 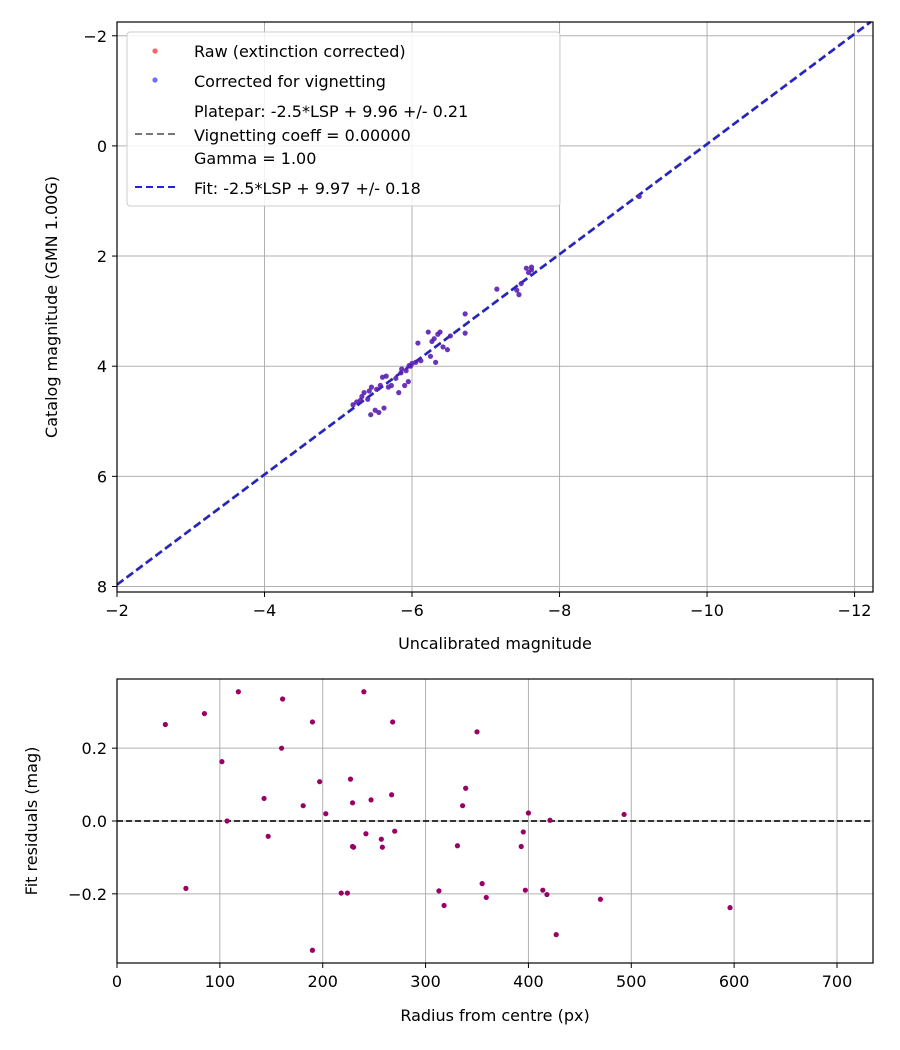 I want to click on top-y-tick-label: 4, so click(x=102, y=366).